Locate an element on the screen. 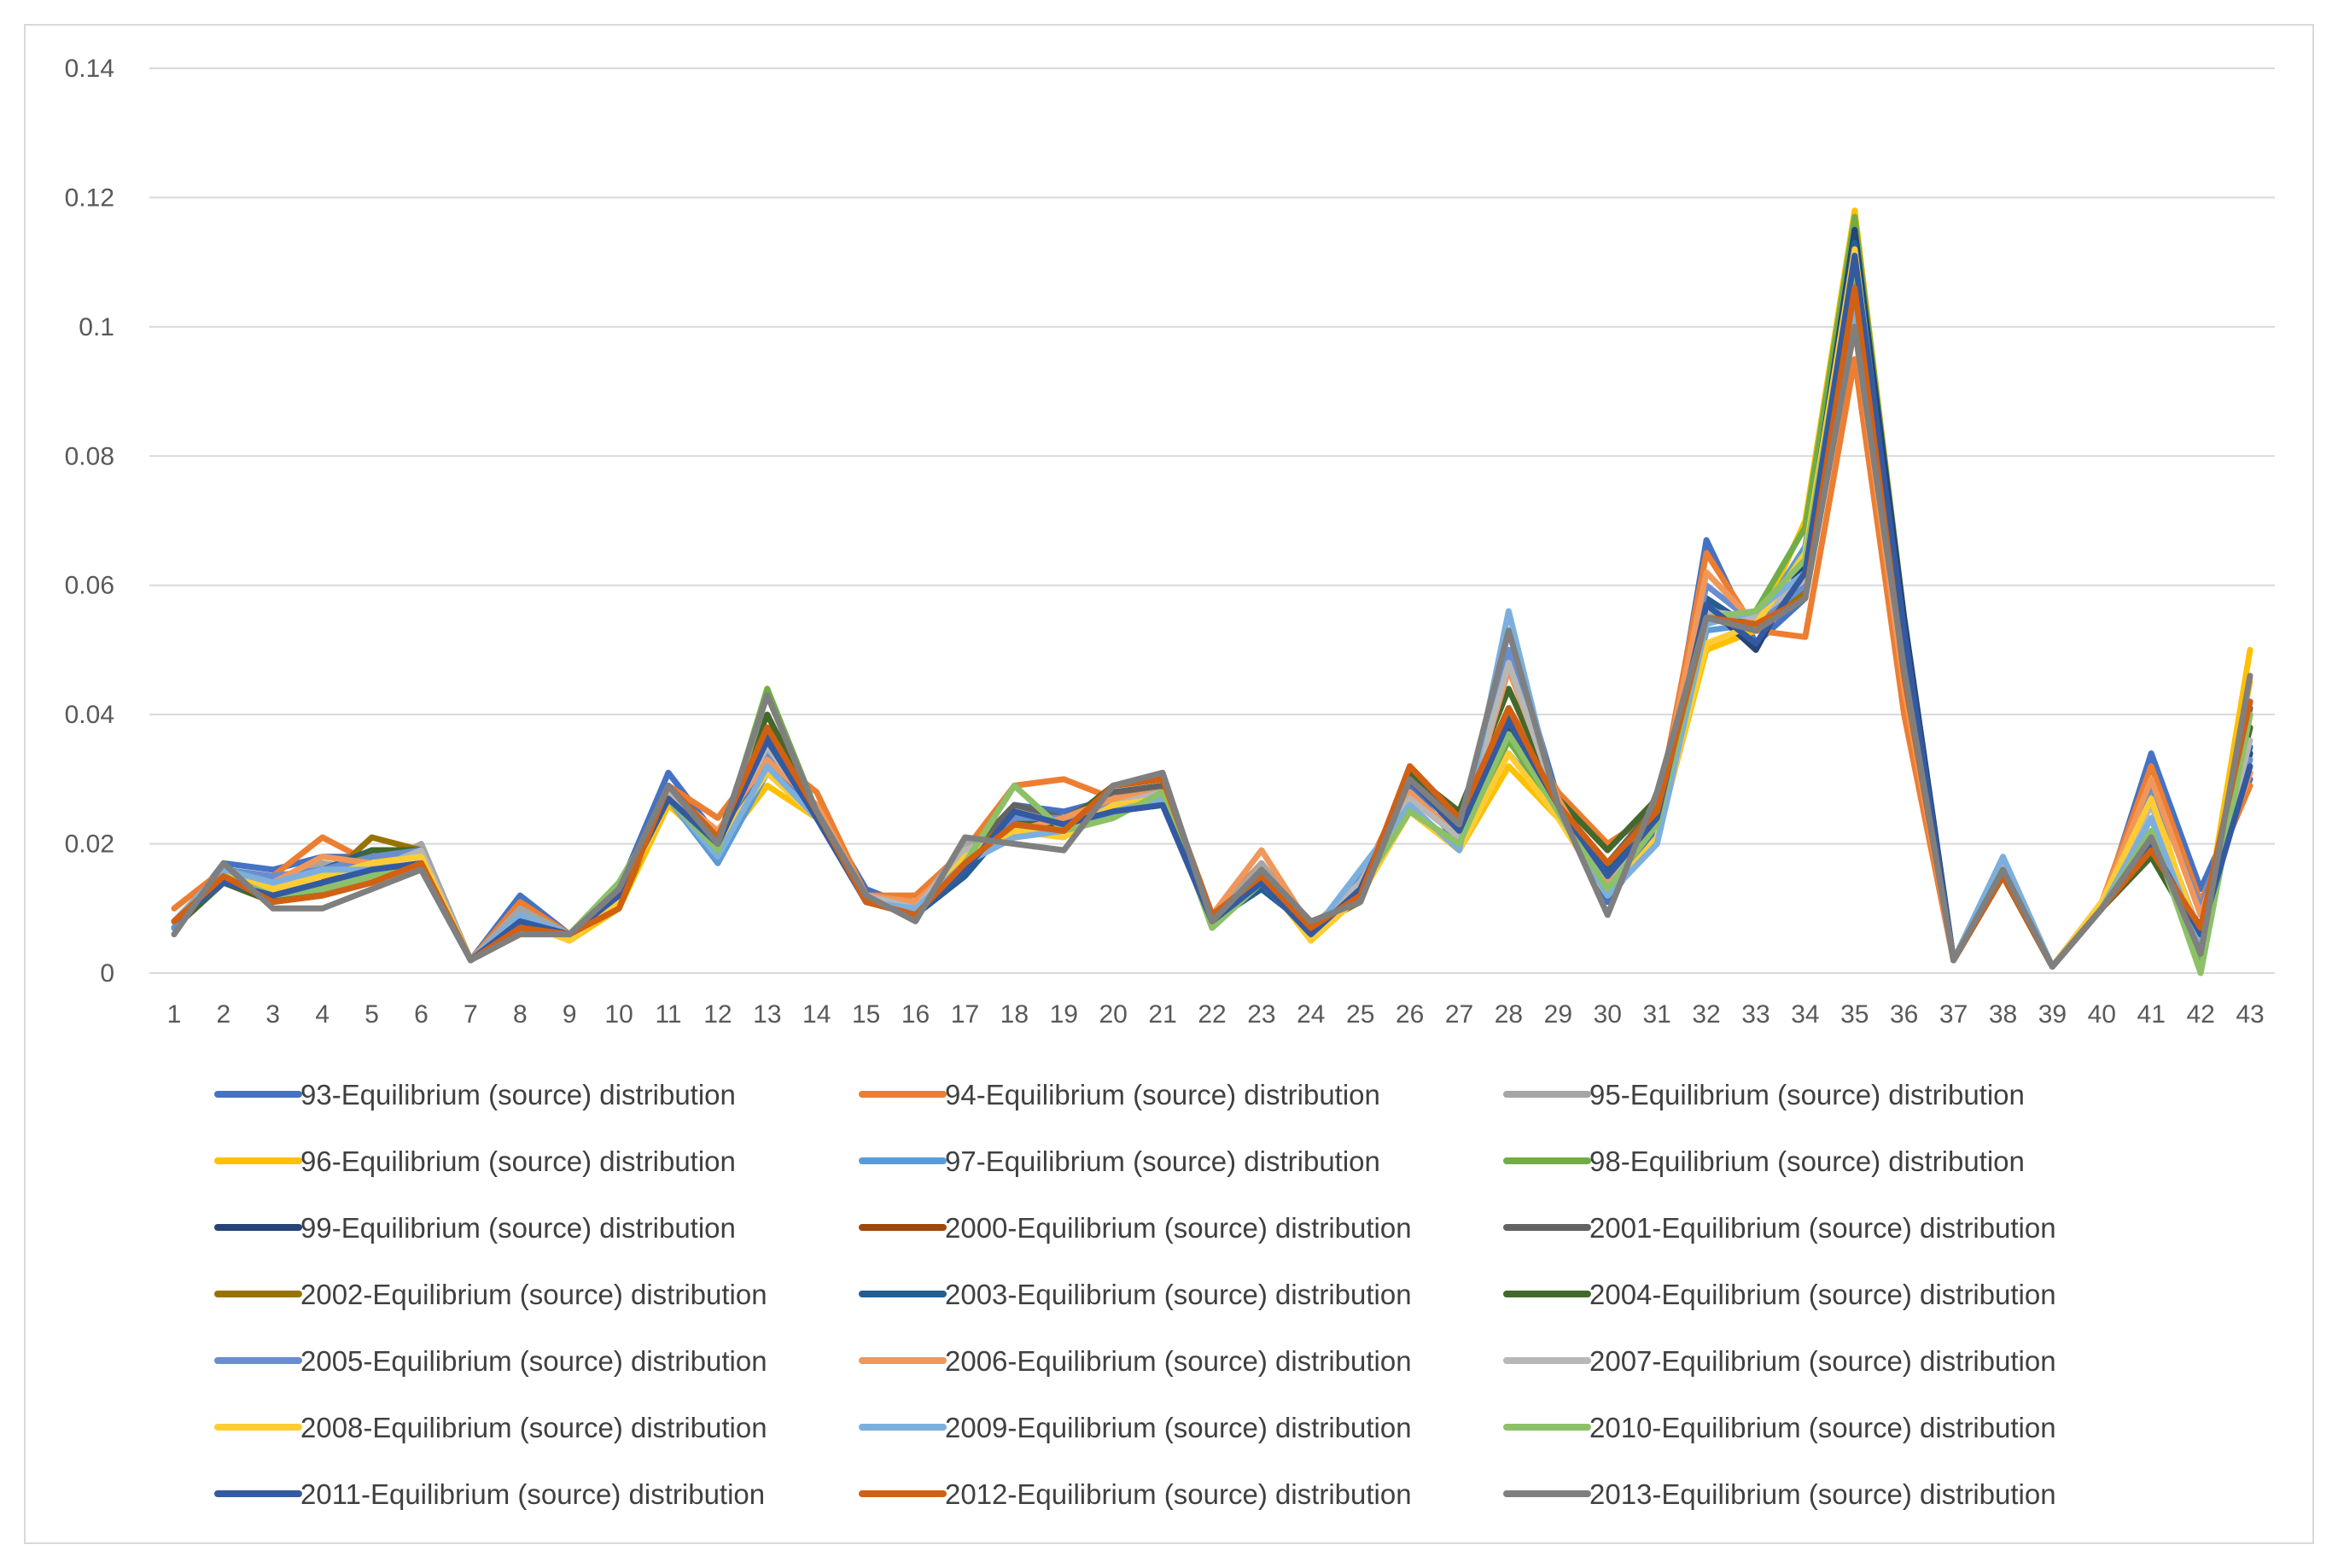 This screenshot has height=1568, width=2338. legend-entry: 2001-Equilibrium (source) distribution is located at coordinates (1780, 1228).